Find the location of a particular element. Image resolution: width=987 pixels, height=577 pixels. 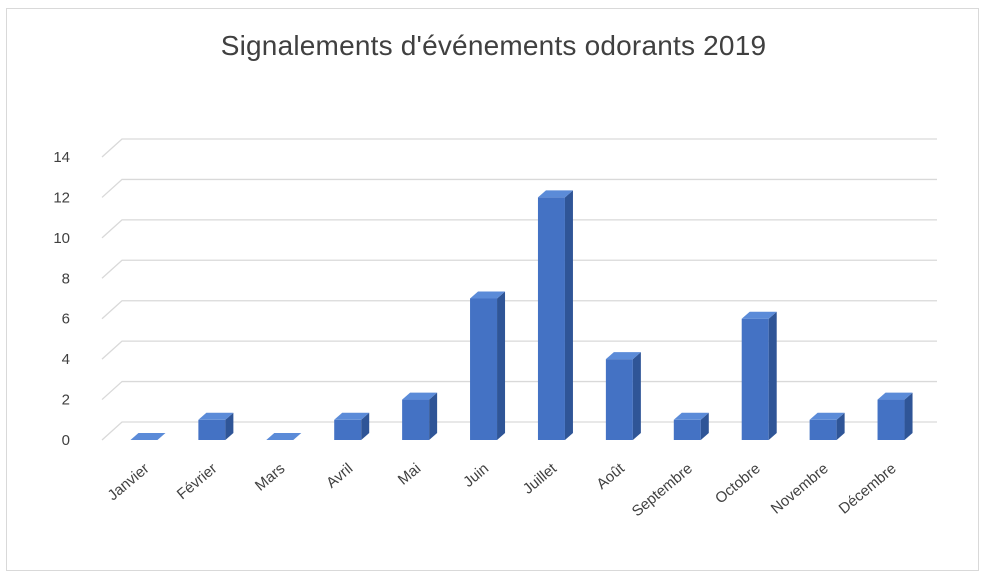

x-tick-label: Février is located at coordinates (197, 481).